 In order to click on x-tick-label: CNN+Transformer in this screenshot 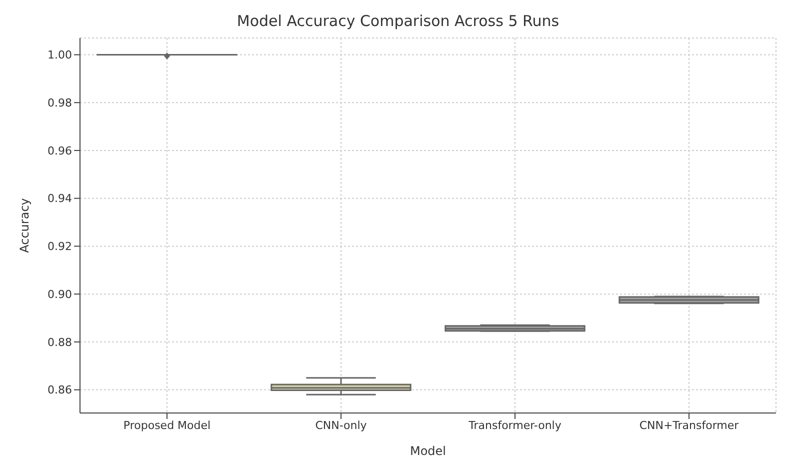, I will do `click(689, 425)`.